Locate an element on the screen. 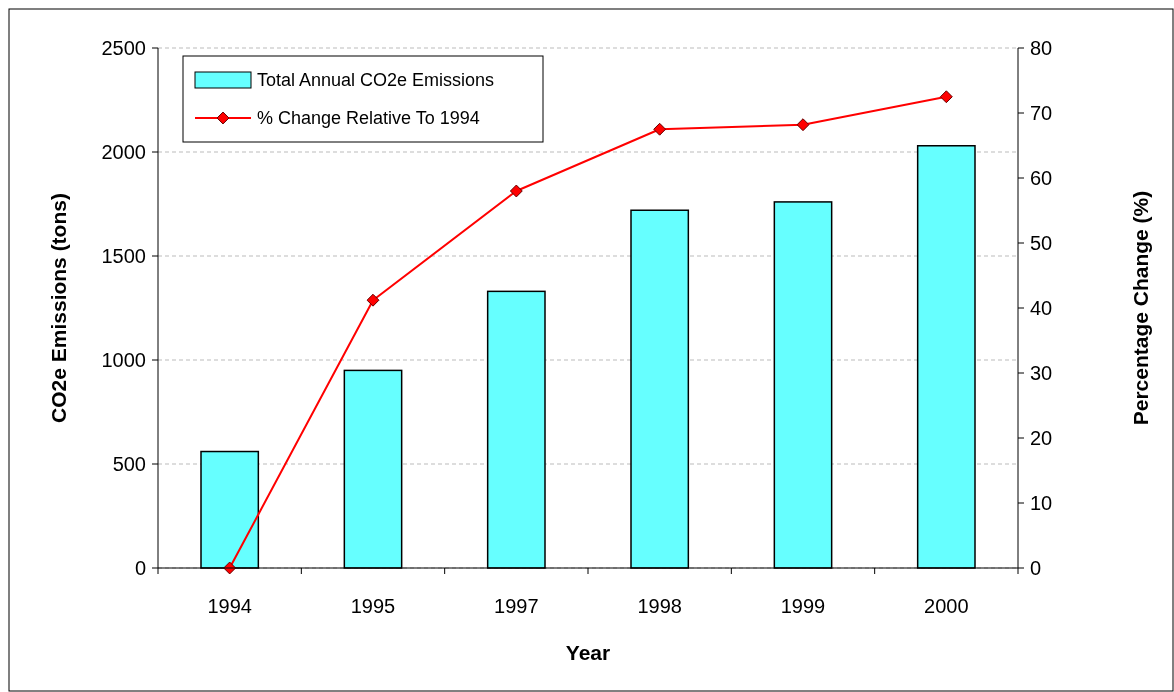 This screenshot has height=692, width=1174. y-tick-label: 500 is located at coordinates (129, 464).